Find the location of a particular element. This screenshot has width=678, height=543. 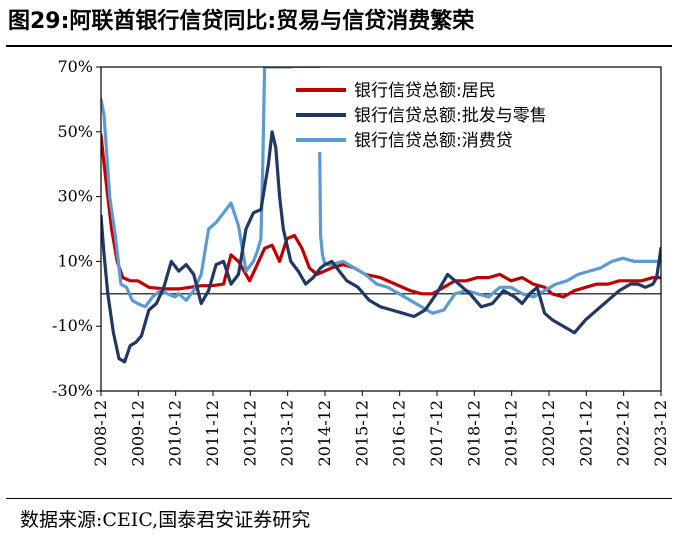

legend-label-wholesale: 银行信贷总额:批发与零售 is located at coordinates (450, 116).